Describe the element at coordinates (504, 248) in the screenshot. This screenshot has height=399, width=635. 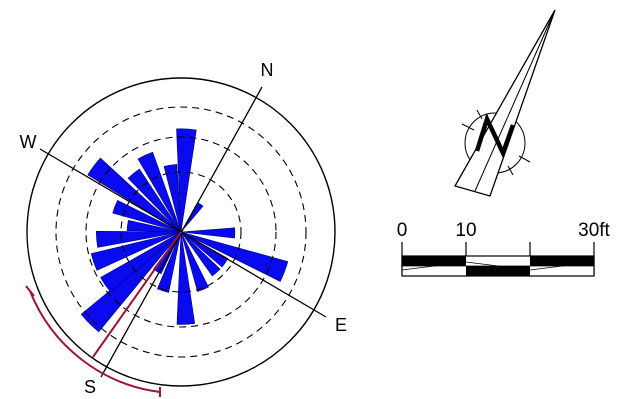
I see `scale-bar: 0 10 30ft` at that location.